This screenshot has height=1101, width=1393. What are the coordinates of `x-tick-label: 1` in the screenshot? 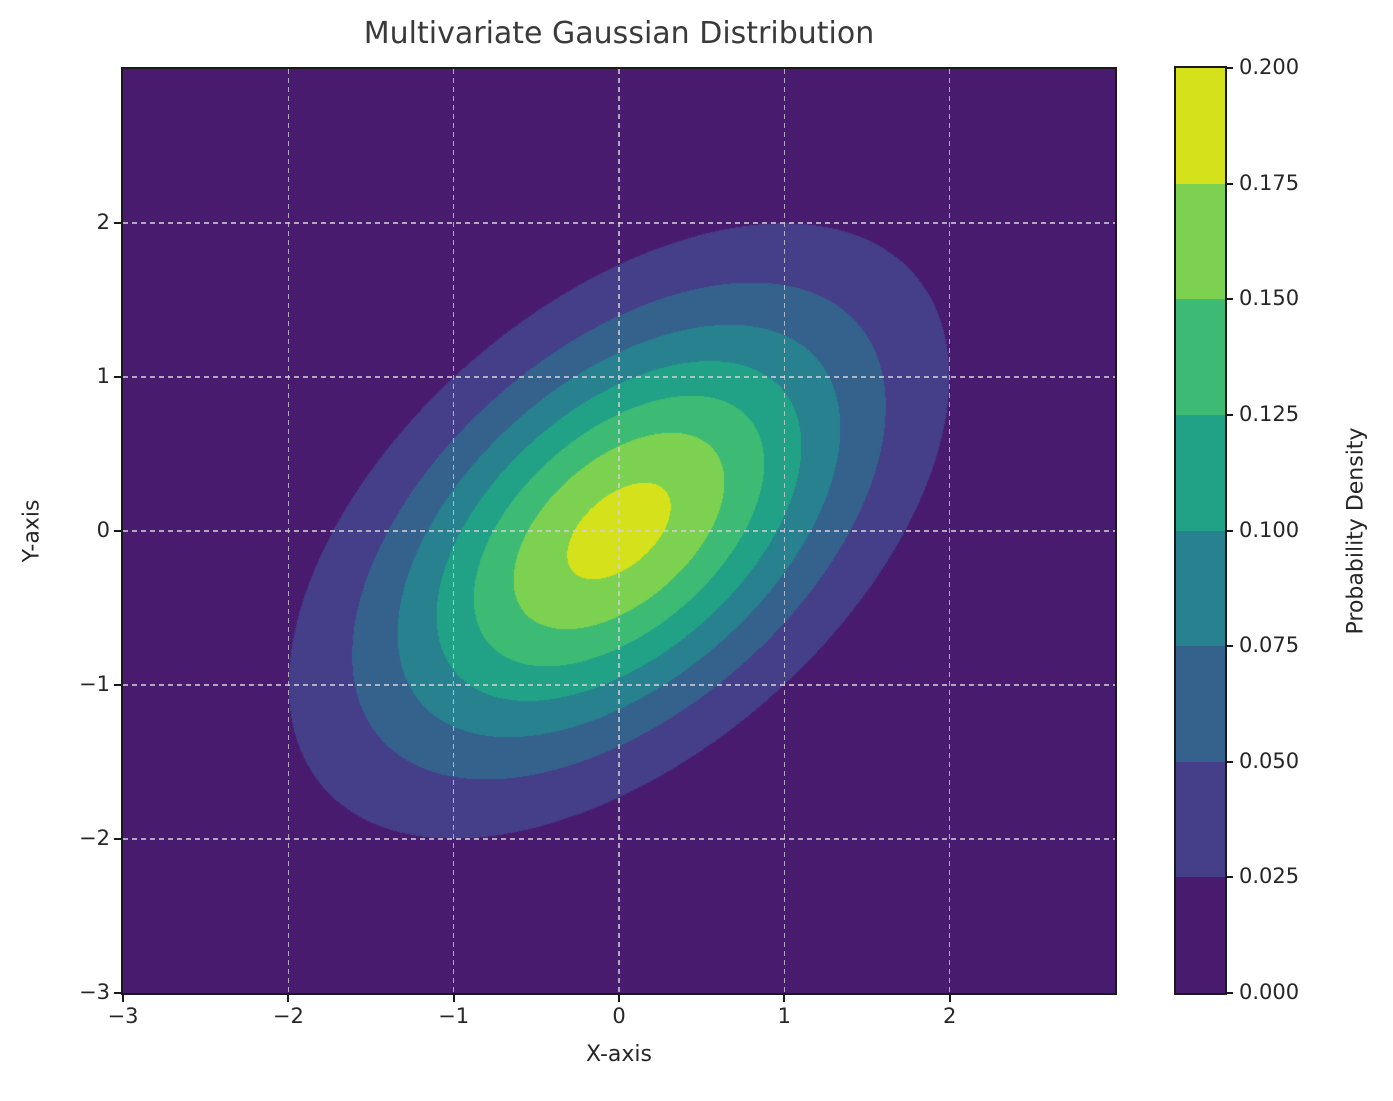 It's located at (784, 1016).